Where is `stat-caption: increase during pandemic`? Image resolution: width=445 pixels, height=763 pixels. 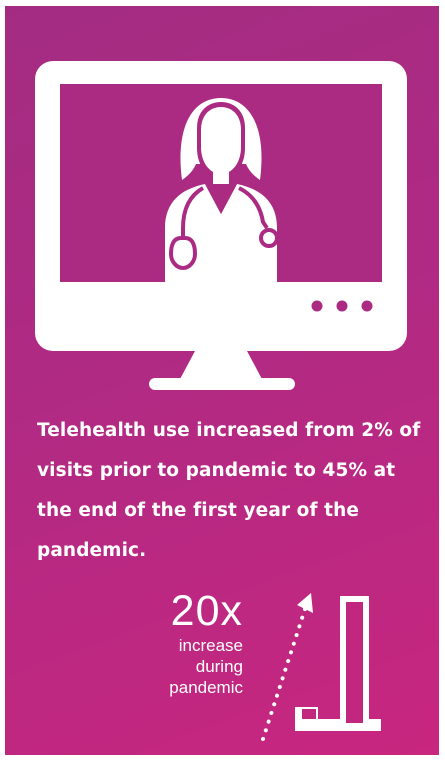
stat-caption: increase during pandemic is located at coordinates (206, 666).